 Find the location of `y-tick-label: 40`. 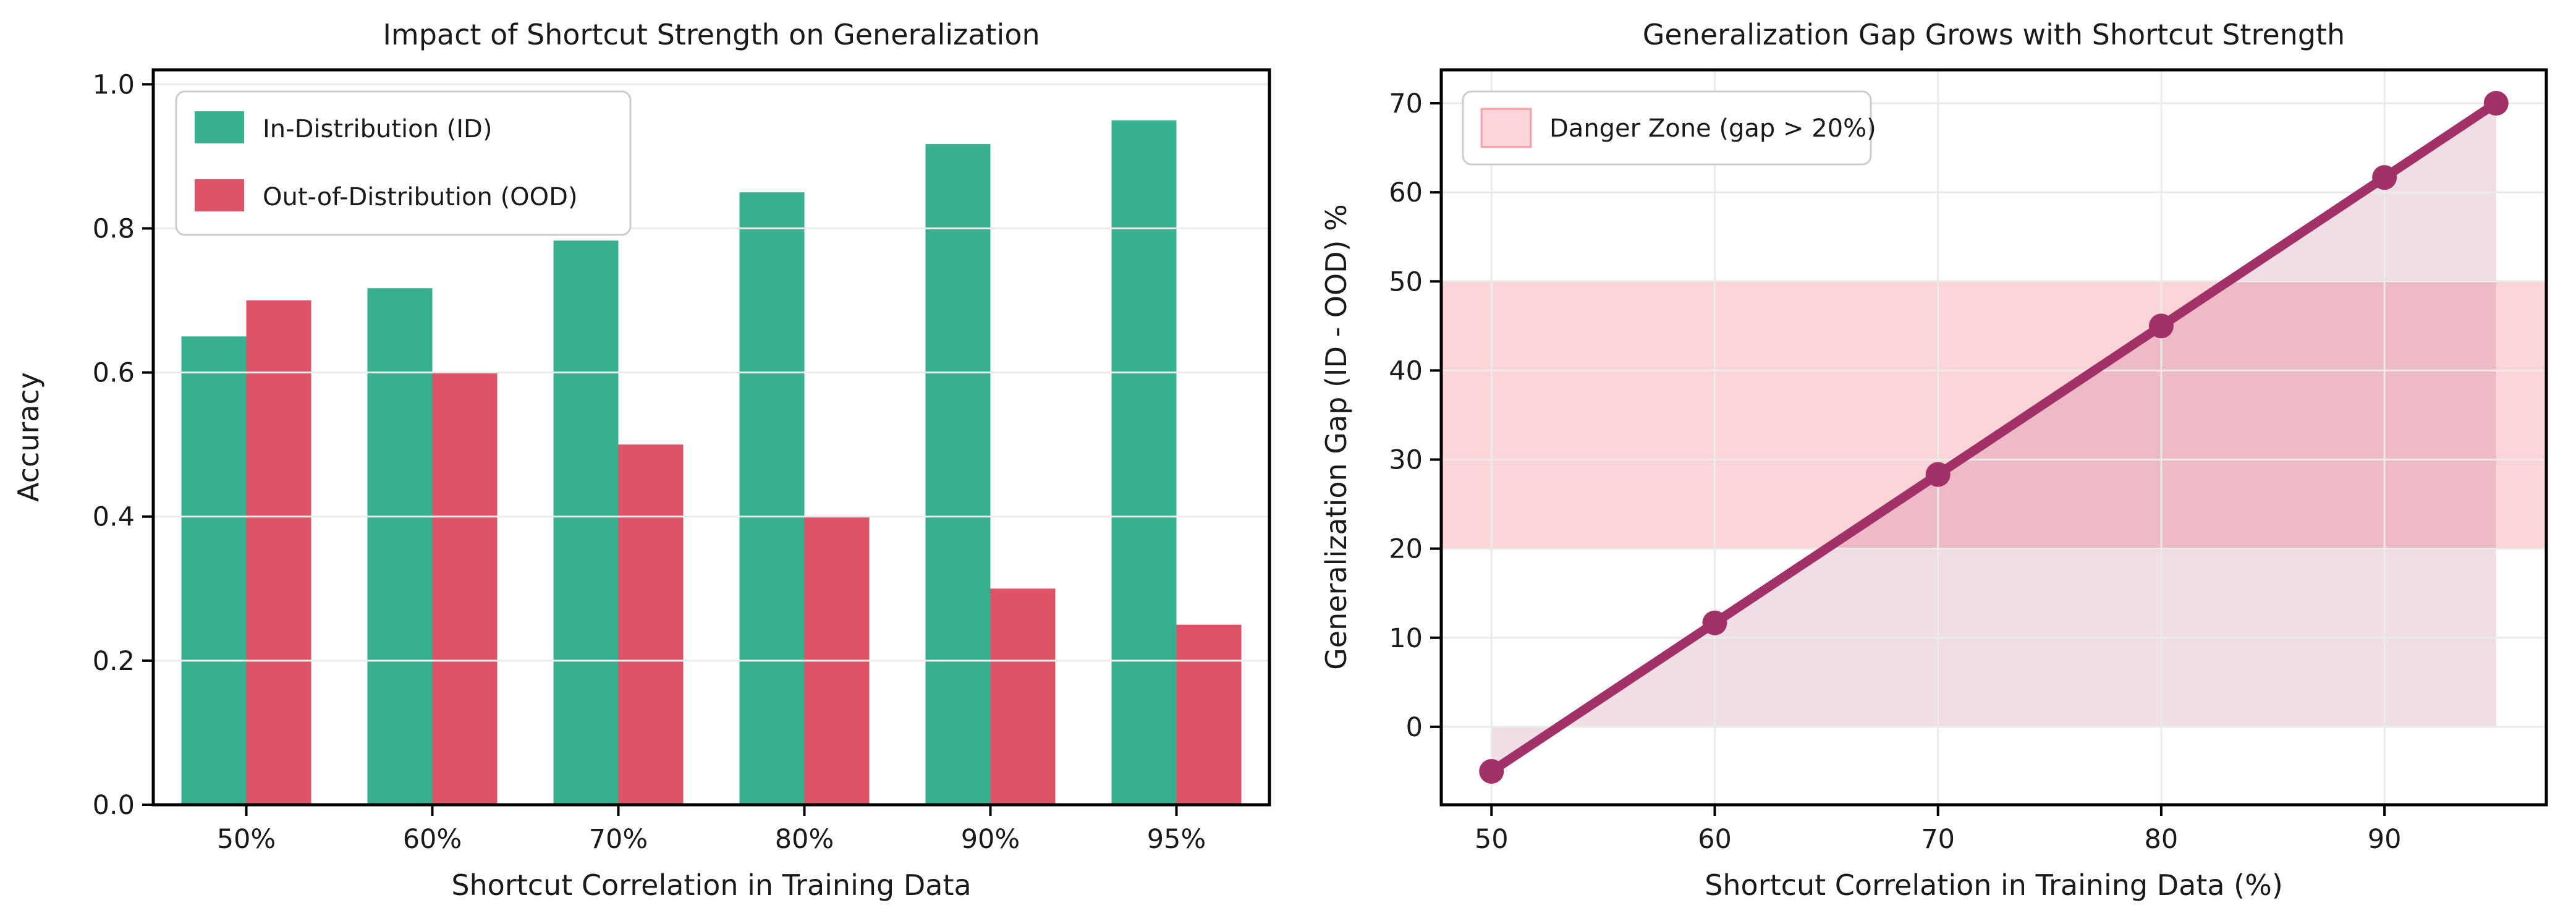

y-tick-label: 40 is located at coordinates (1406, 370).